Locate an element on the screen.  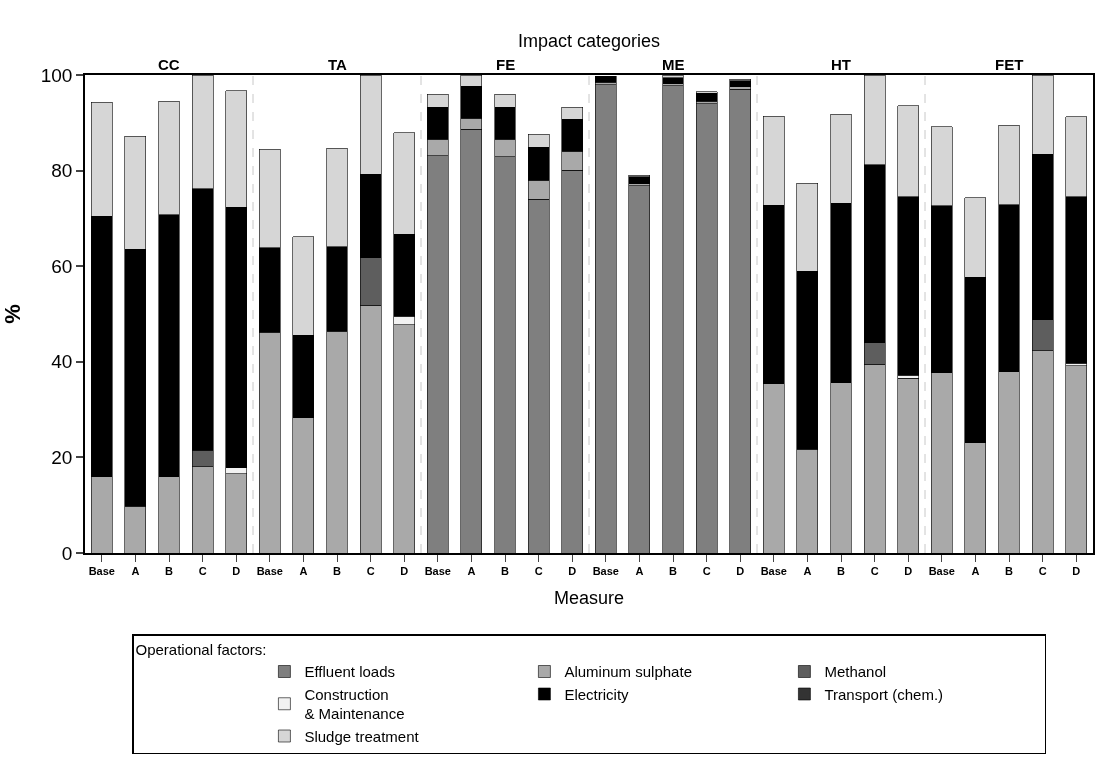
x-axis-title: Measure is located at coordinates (589, 597).